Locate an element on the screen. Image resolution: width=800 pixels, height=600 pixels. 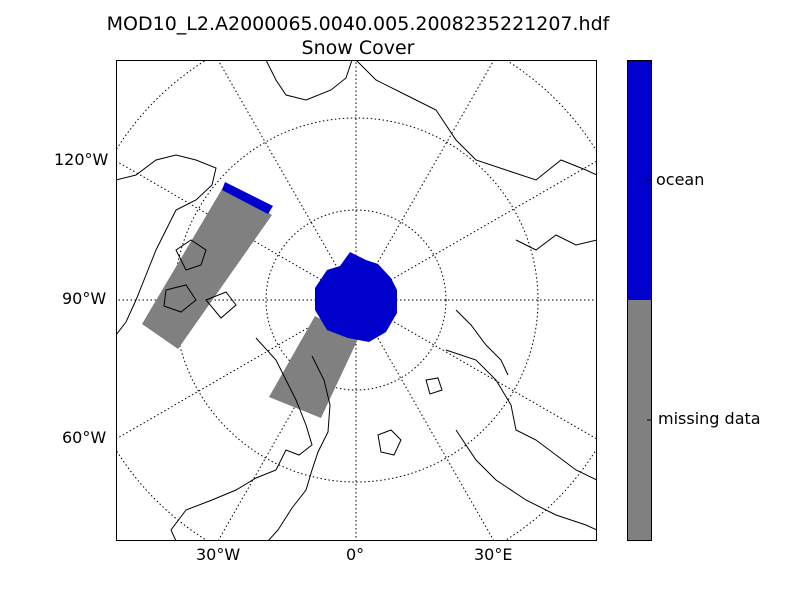
colorbar-label-missing-data: missing data is located at coordinates (709, 418).